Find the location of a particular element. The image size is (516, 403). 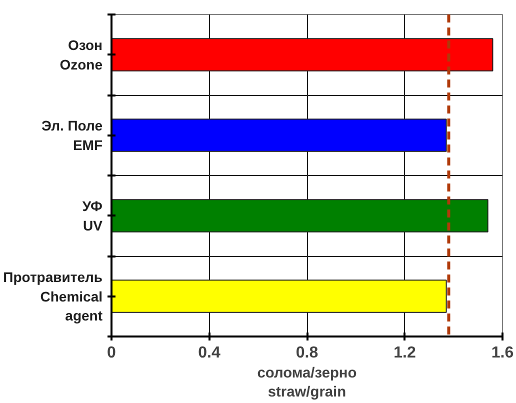

y-tick-label: УФ UV is located at coordinates (93, 216).